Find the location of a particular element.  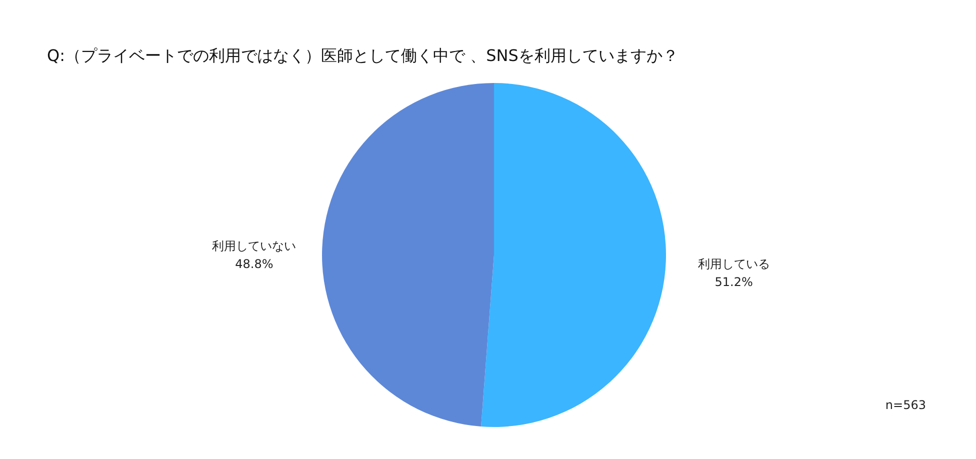

chart-title: Q:（プライベートでの利用ではなく）医師として働く中で 、SNSを利用していますか？ is located at coordinates (362, 55).